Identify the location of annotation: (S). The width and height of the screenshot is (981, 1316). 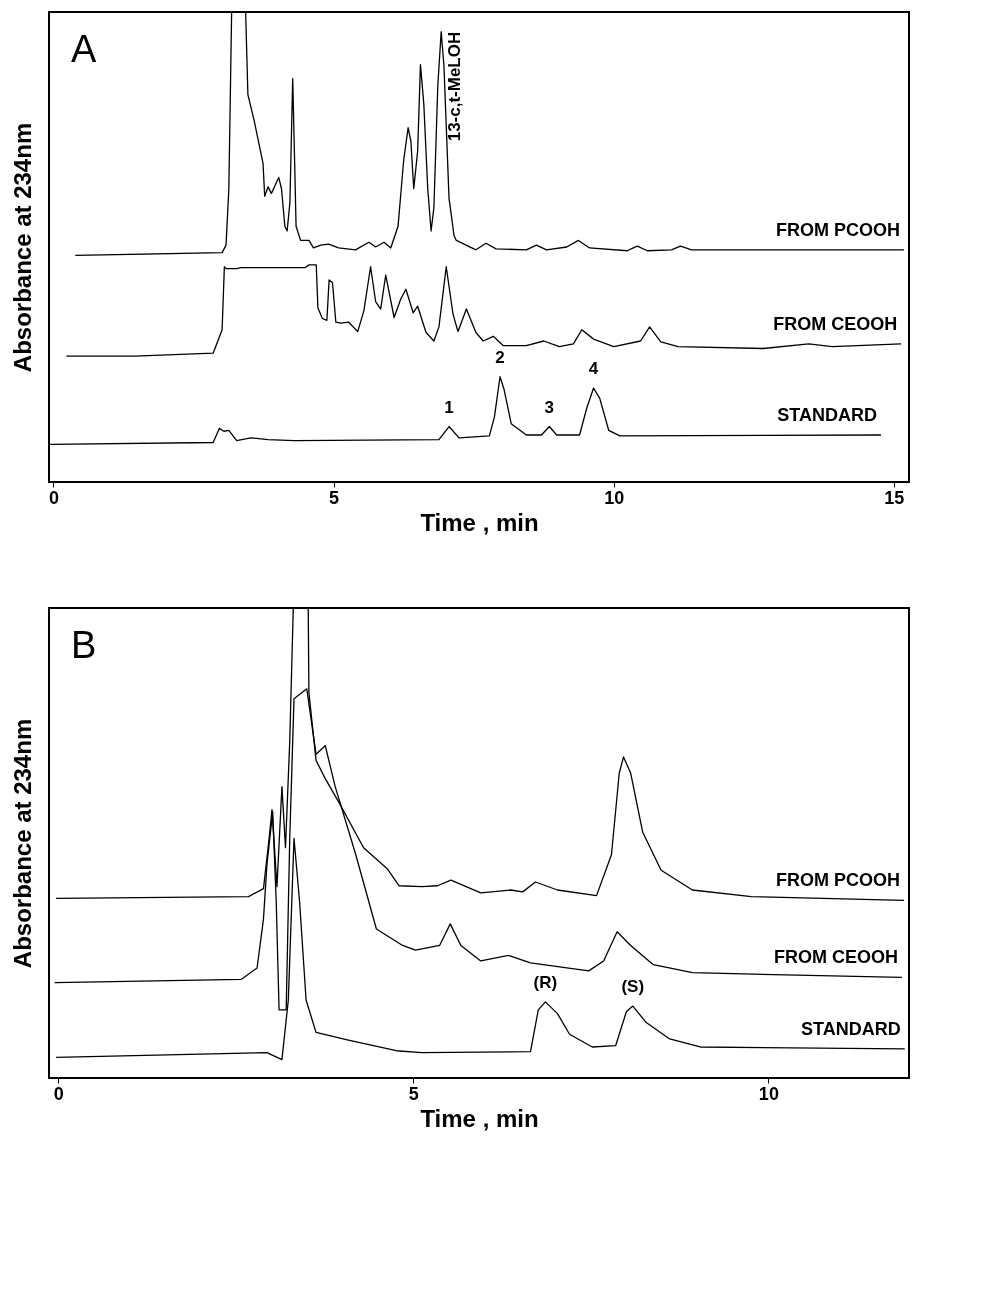
(633, 987).